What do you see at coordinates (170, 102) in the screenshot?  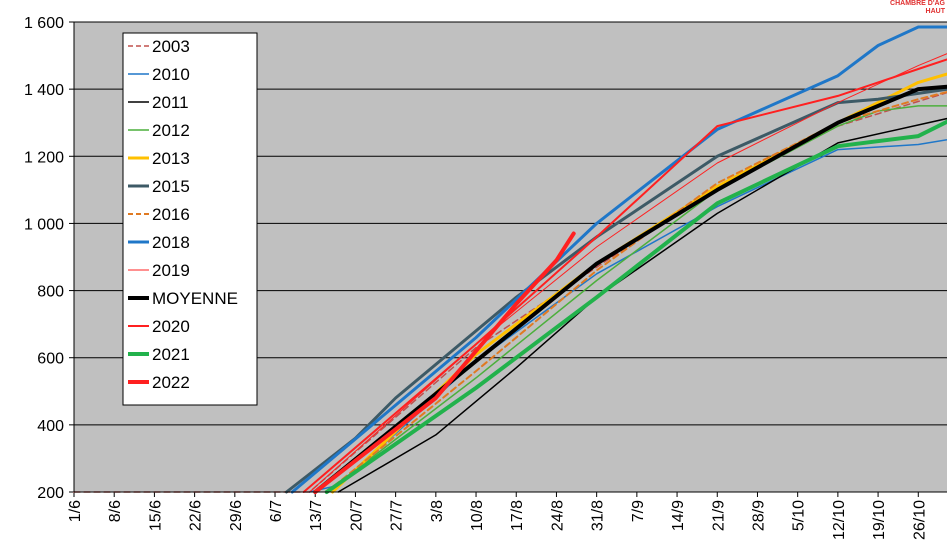 I see `legend-label: 2011` at bounding box center [170, 102].